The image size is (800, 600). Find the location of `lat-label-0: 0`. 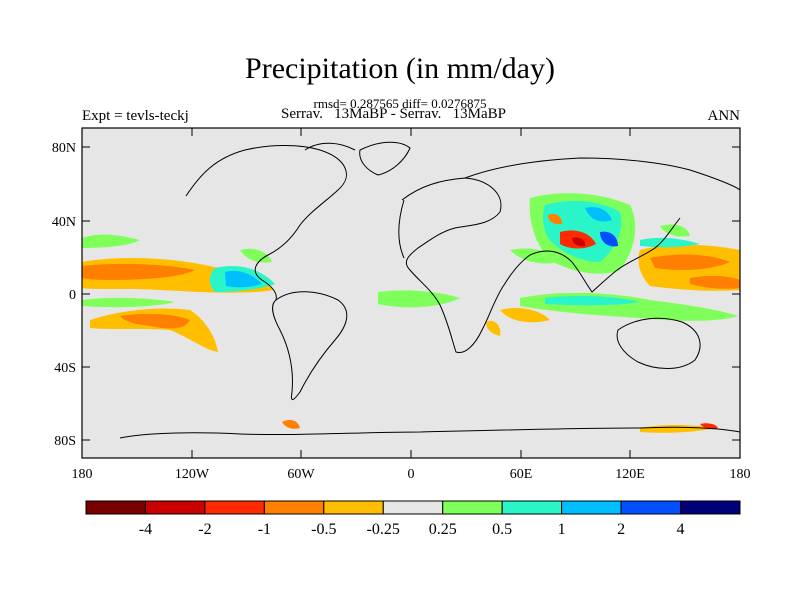

lat-label-0: 0 is located at coordinates (72, 295).